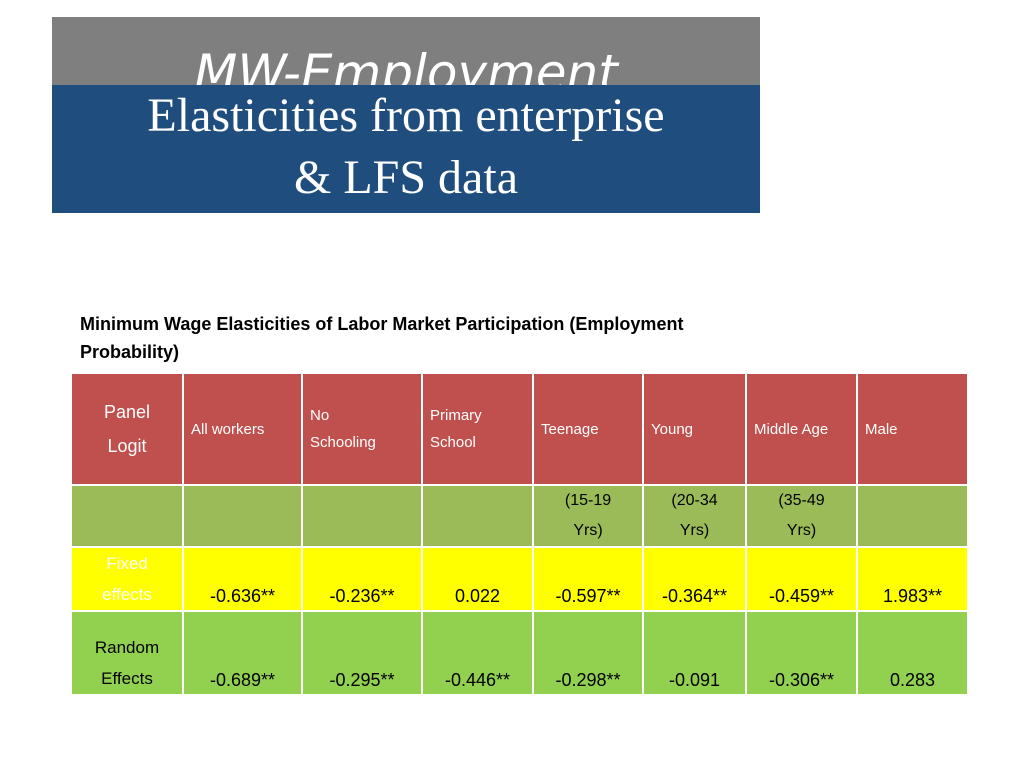 This screenshot has height=768, width=1024. What do you see at coordinates (801, 500) in the screenshot?
I see `age-range-line-1: (35-49` at bounding box center [801, 500].